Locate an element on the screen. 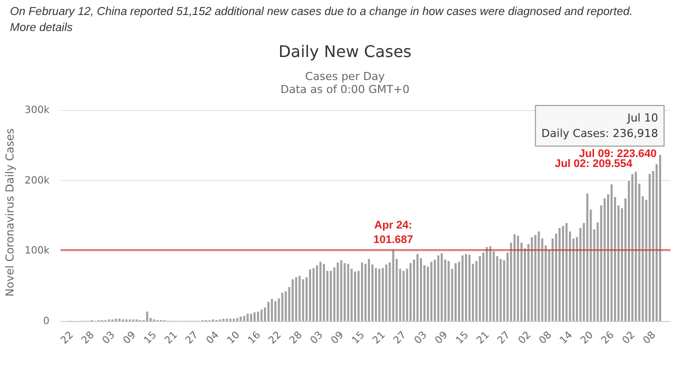  annotation: Jul 02: 209.554 is located at coordinates (594, 164).